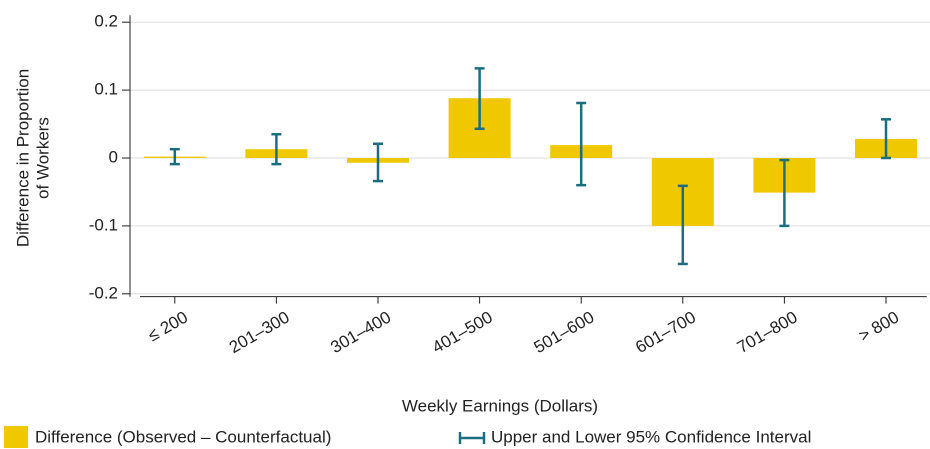  I want to click on y-tick-label: -0.2, so click(103, 292).